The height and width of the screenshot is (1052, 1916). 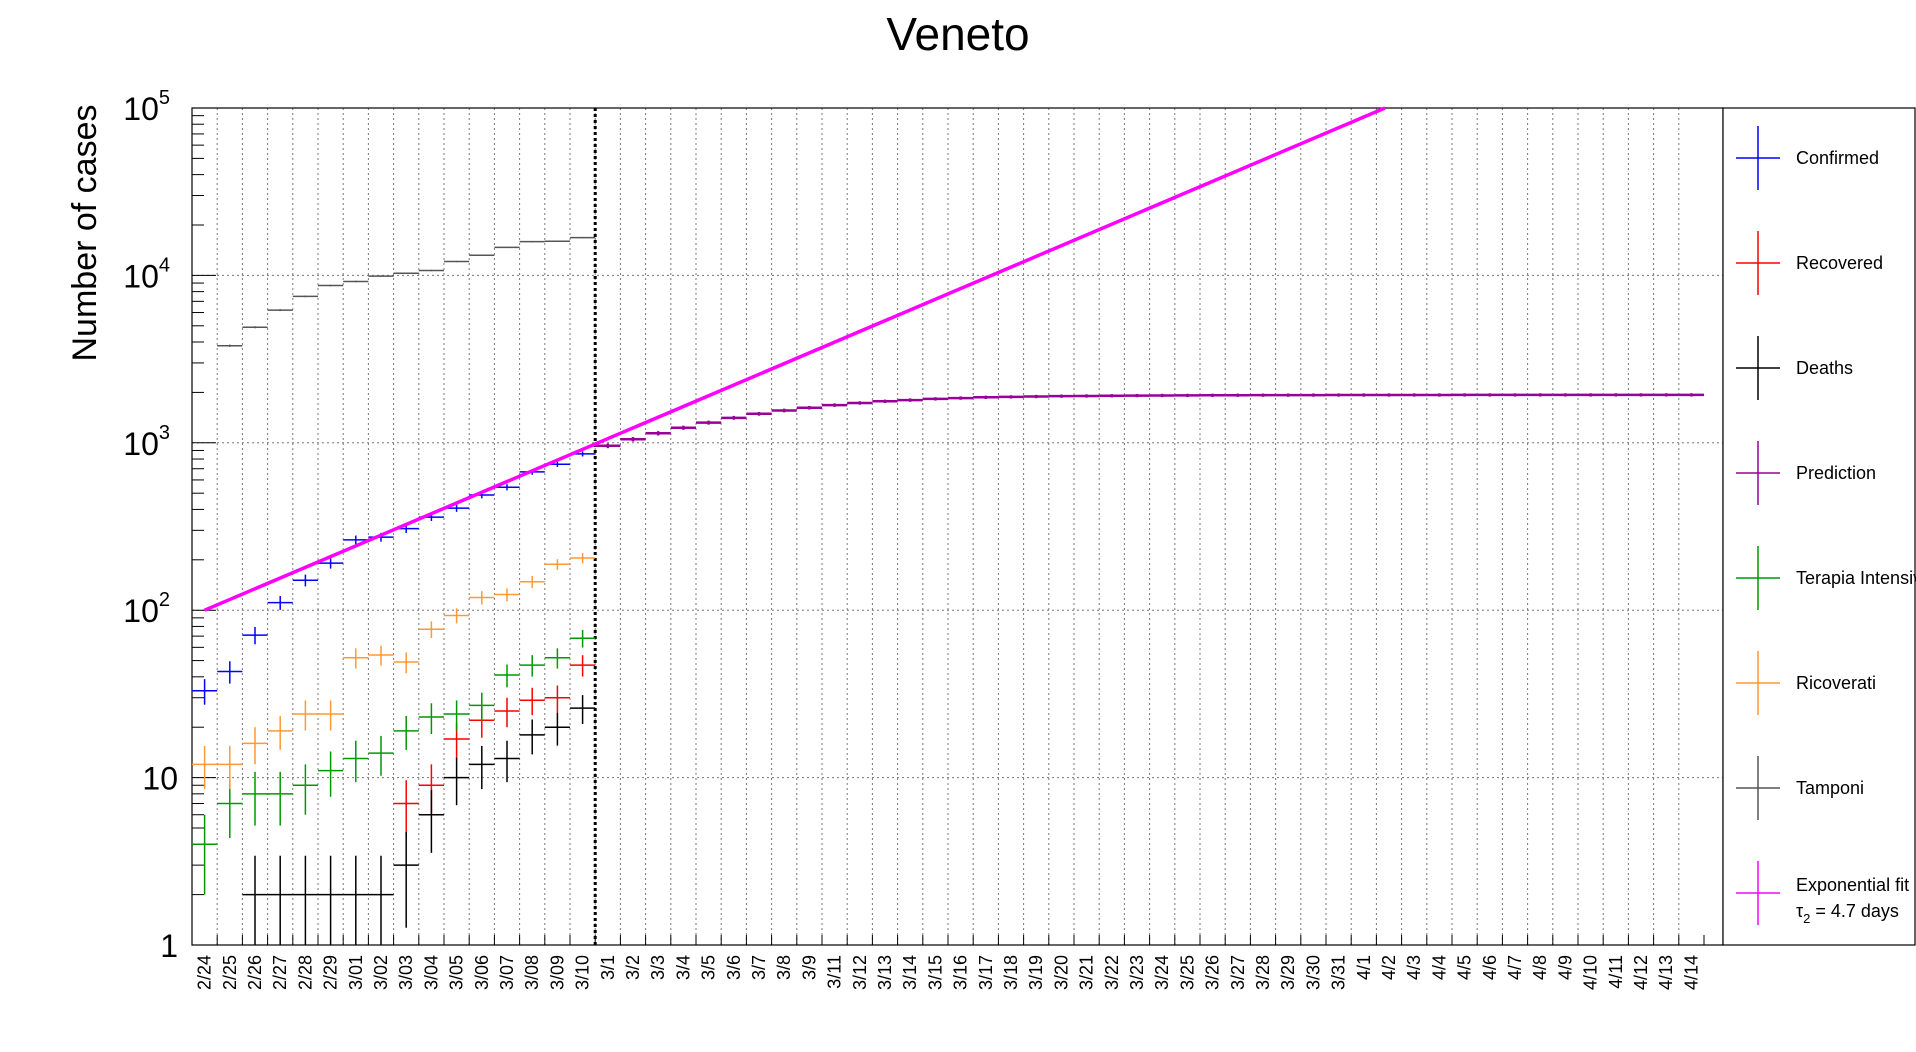 I want to click on x-tick-label: 3/07, so click(x=507, y=972).